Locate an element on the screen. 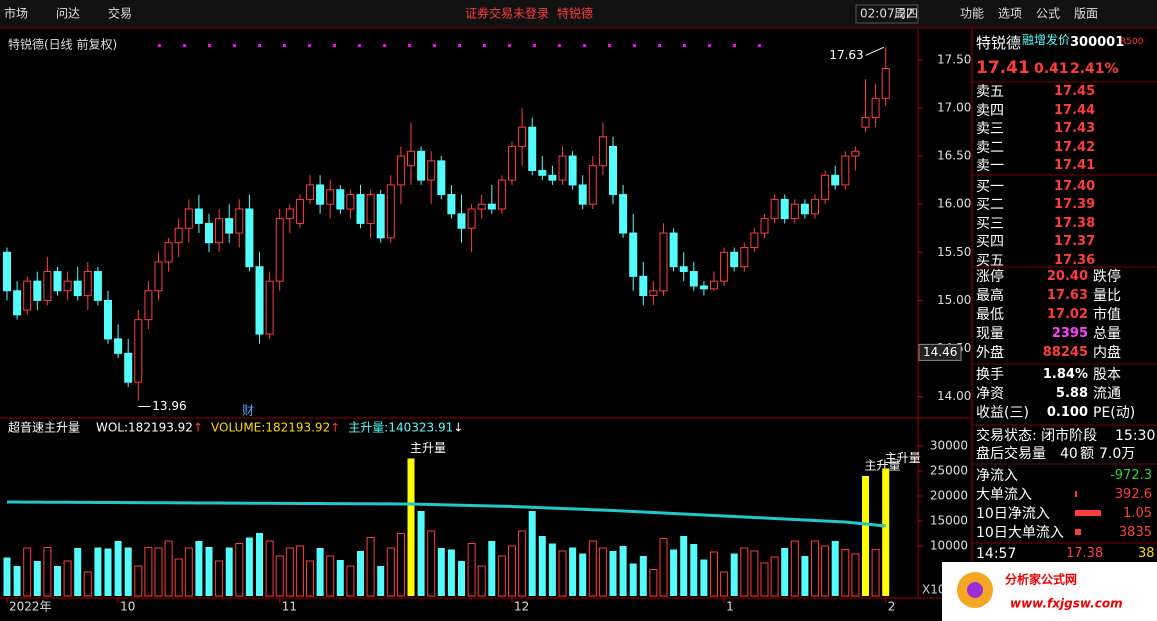 The width and height of the screenshot is (1157, 621). flow-value: -972.3 is located at coordinates (1131, 475).